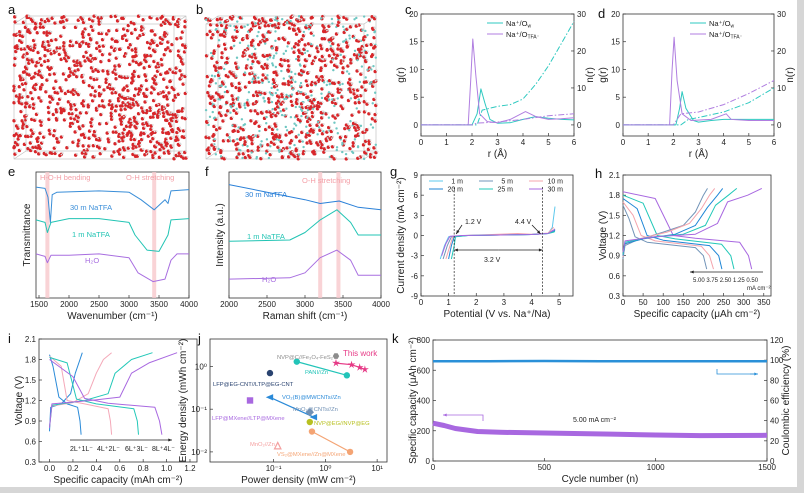 This screenshot has width=804, height=493. What do you see at coordinates (248, 419) in the screenshot?
I see `point-label: LFP@MXene//LTP@MXene` at bounding box center [248, 419].